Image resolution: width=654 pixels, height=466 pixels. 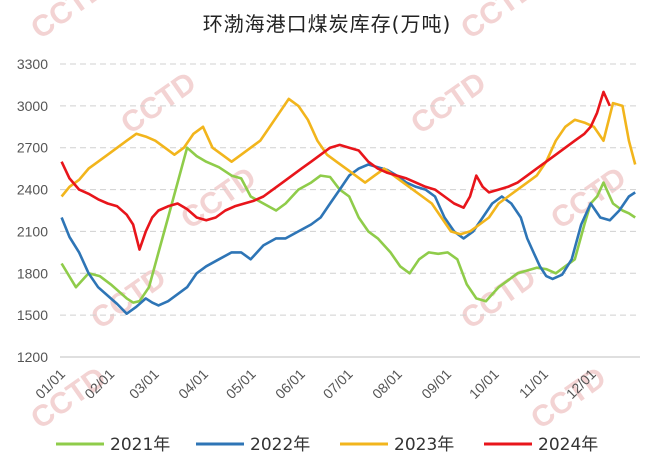 I want to click on x-tick-label: 10/01, so click(x=484, y=384).